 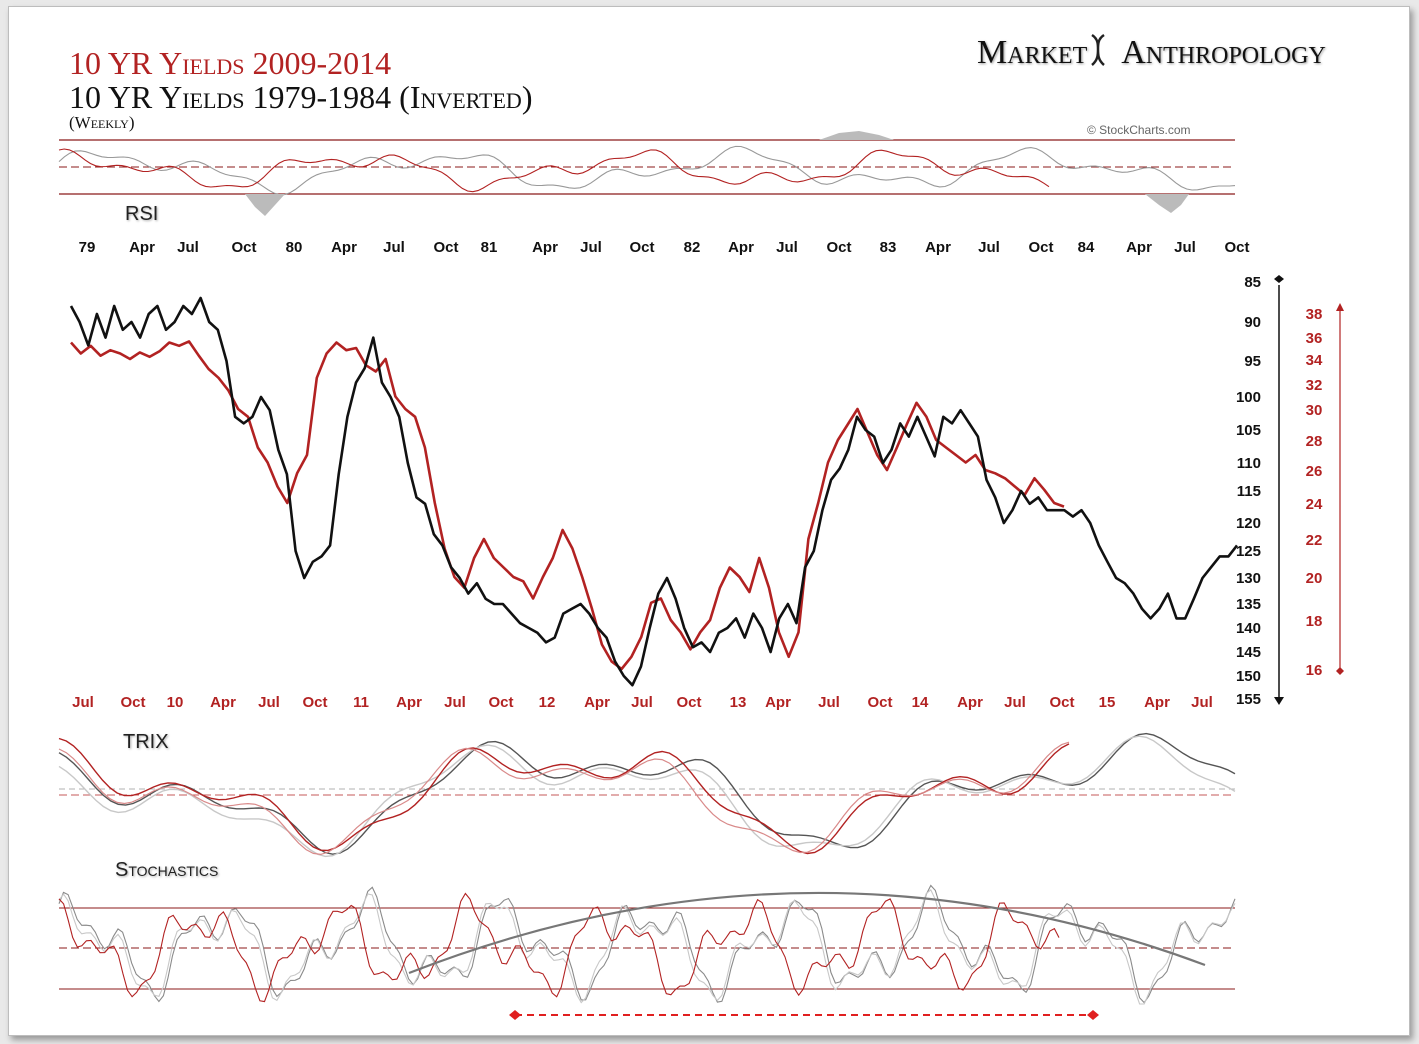 I want to click on left-scale-tick: 100, so click(x=1248, y=397).